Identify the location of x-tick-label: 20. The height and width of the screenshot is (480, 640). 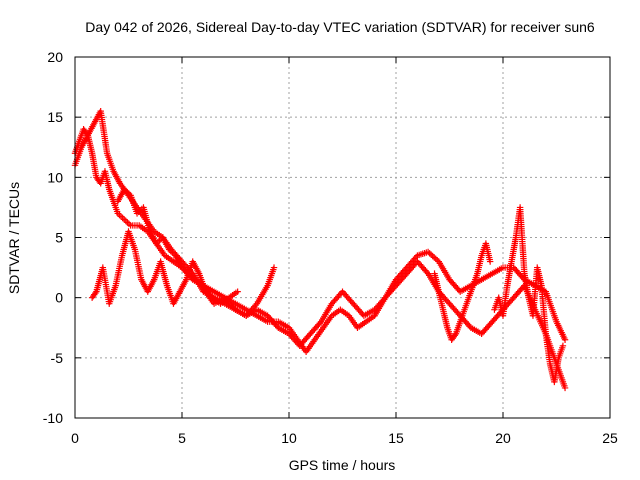
(503, 438).